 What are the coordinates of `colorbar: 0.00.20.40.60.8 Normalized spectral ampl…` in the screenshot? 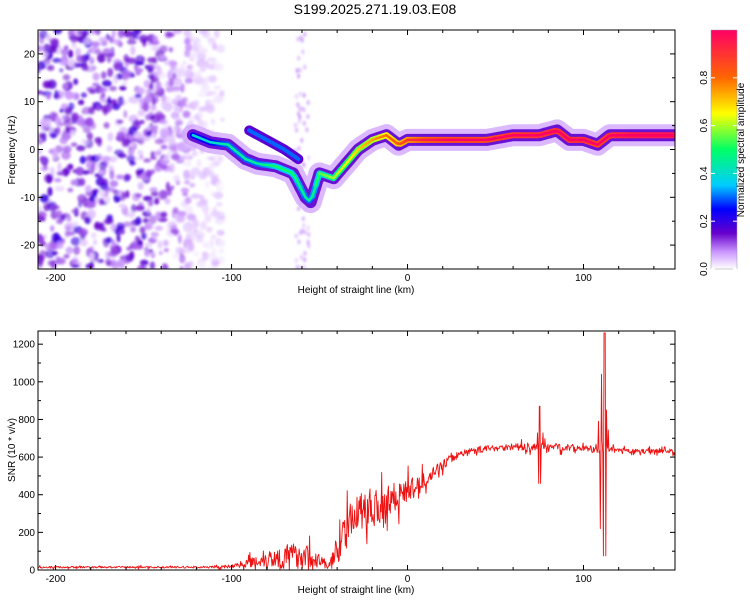 It's located at (723, 153).